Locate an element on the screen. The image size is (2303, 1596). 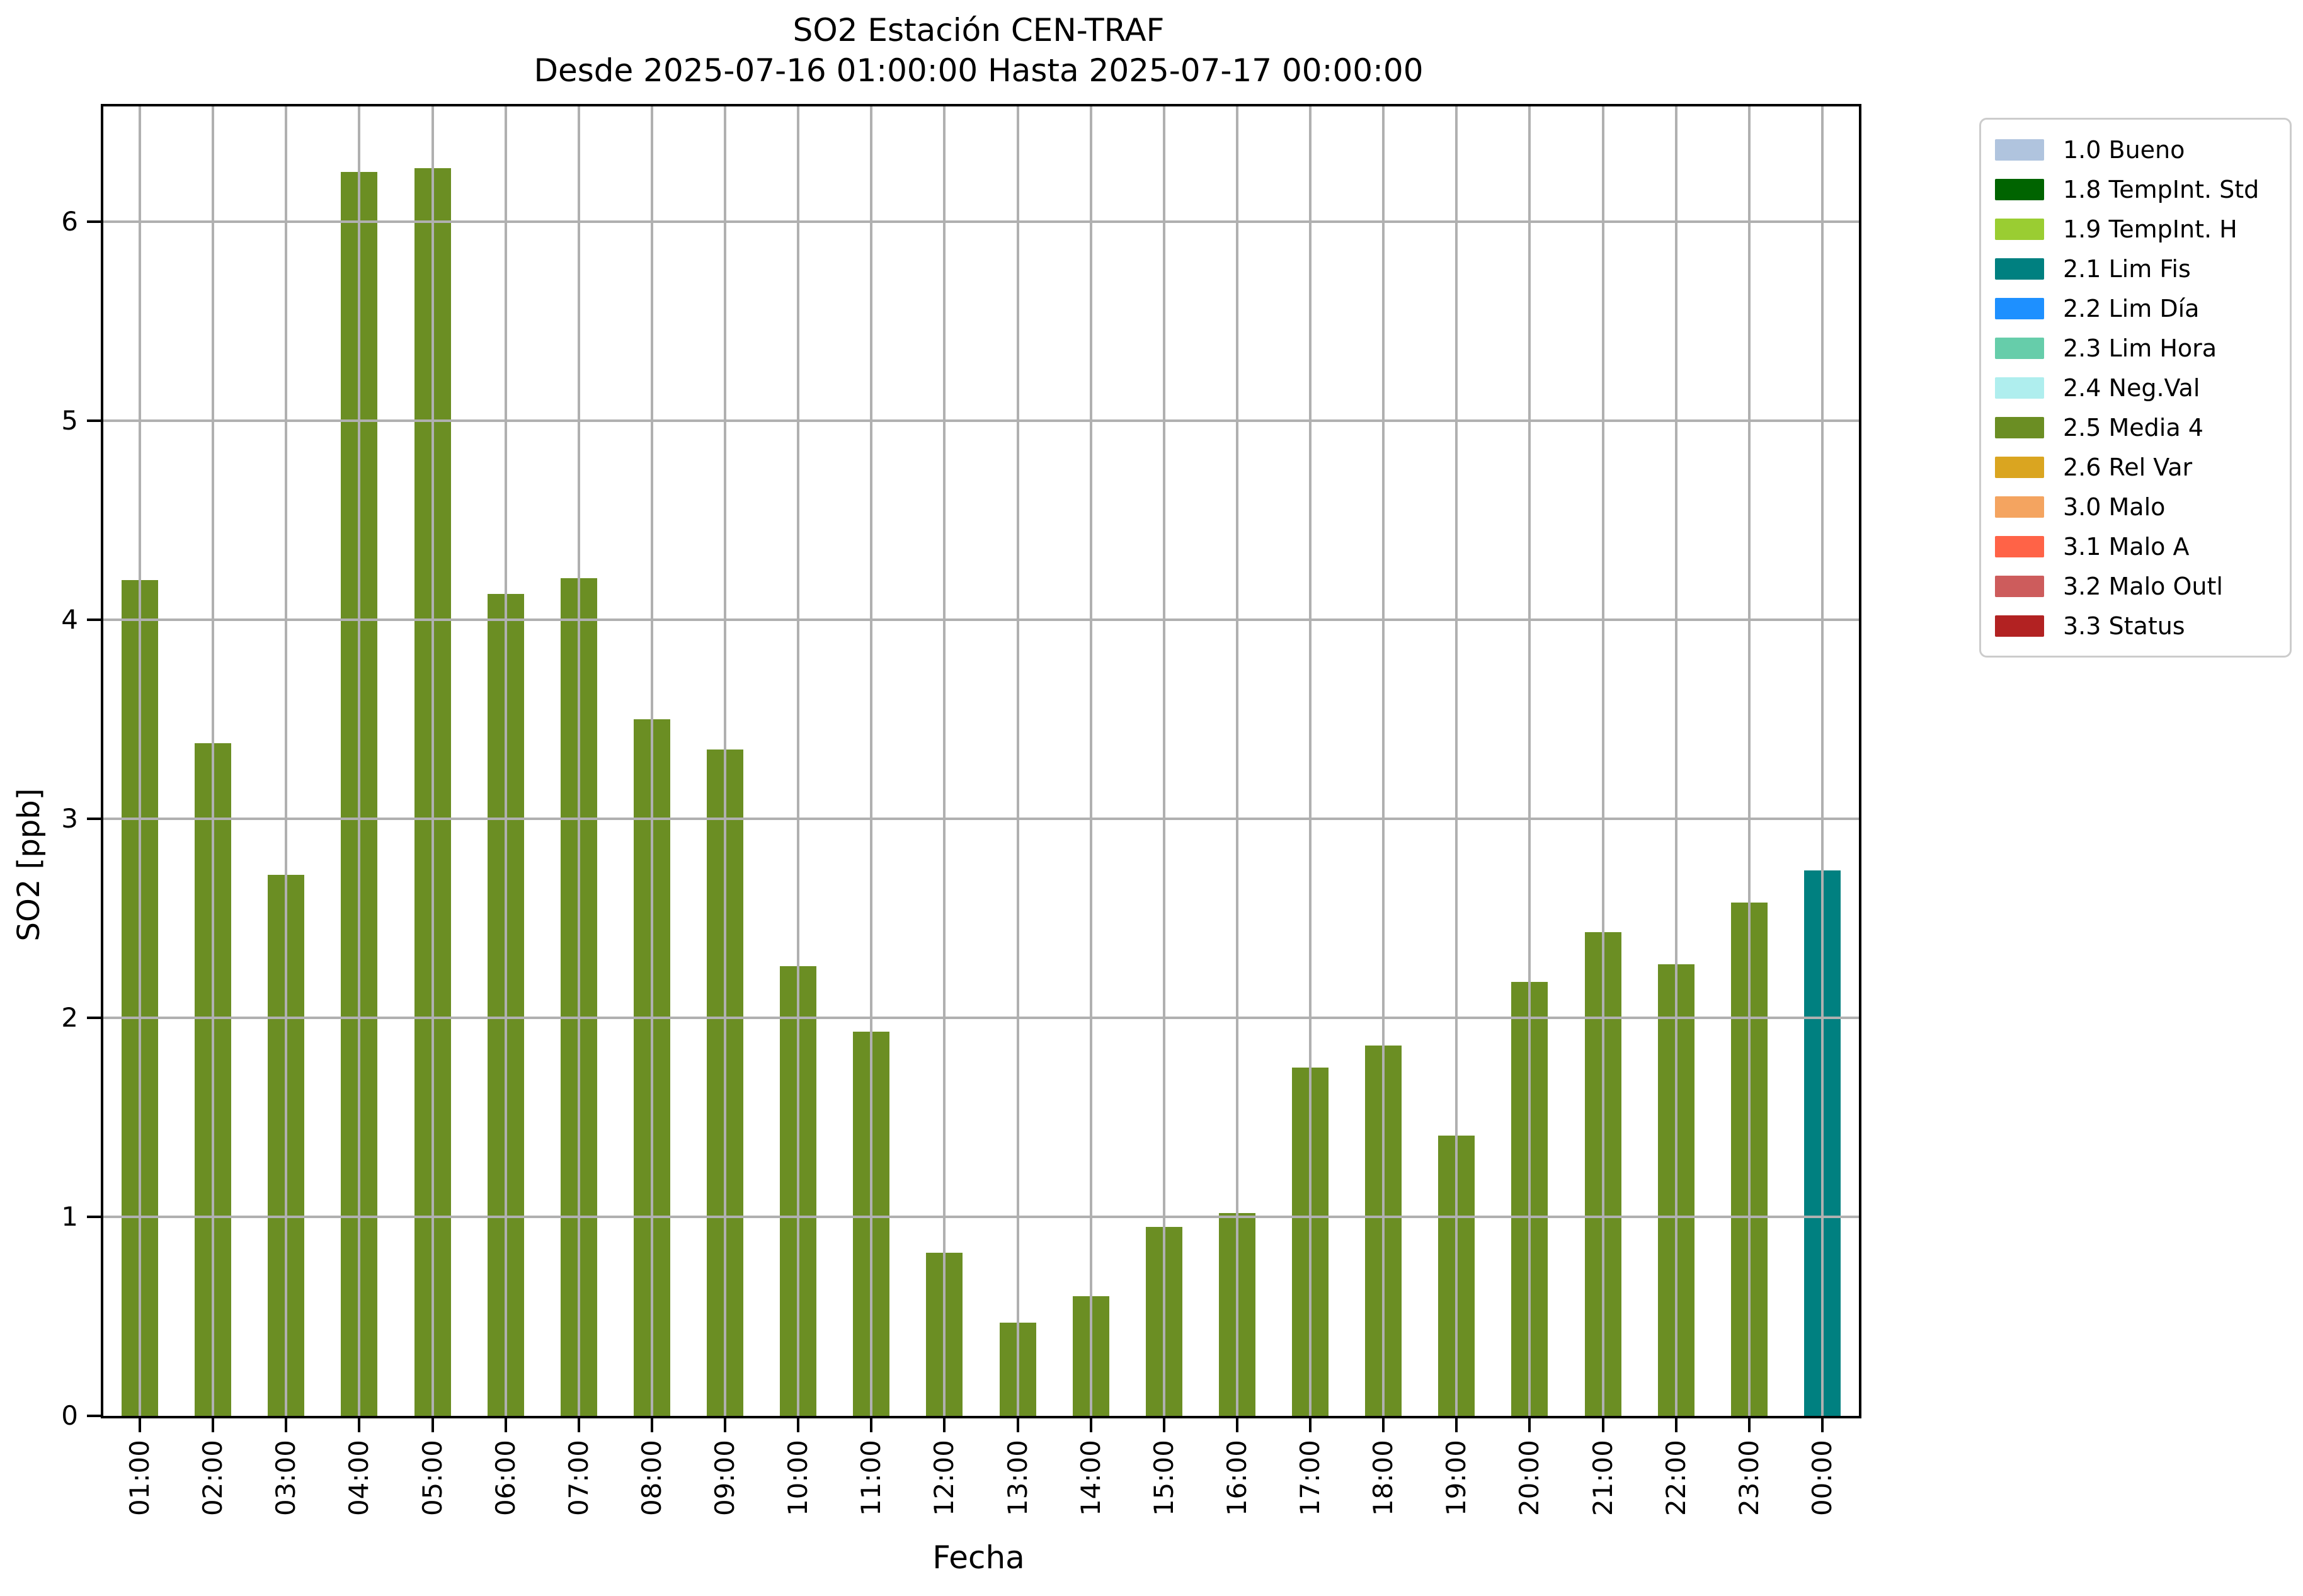
x-tick-mark-06:00 is located at coordinates (506, 1425).